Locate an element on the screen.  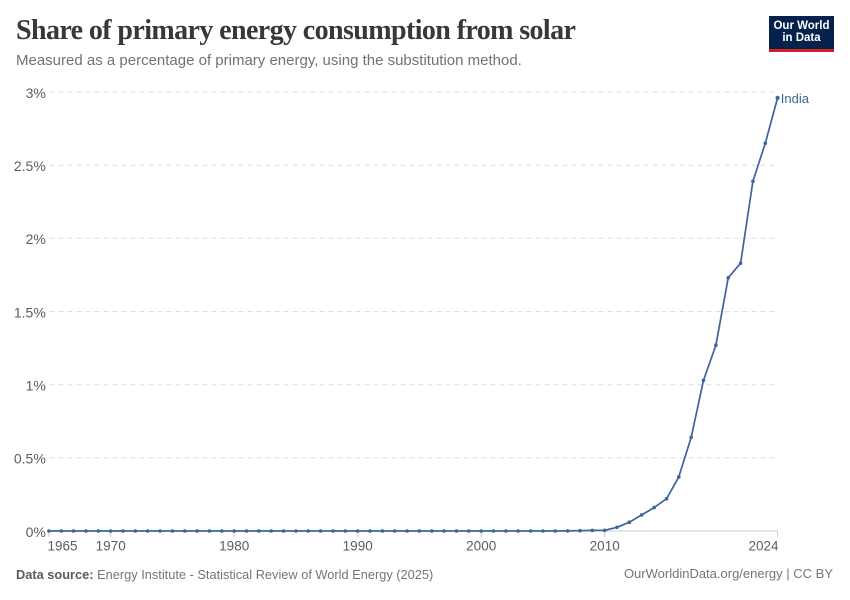
svg-text: 2010 is located at coordinates (605, 546).